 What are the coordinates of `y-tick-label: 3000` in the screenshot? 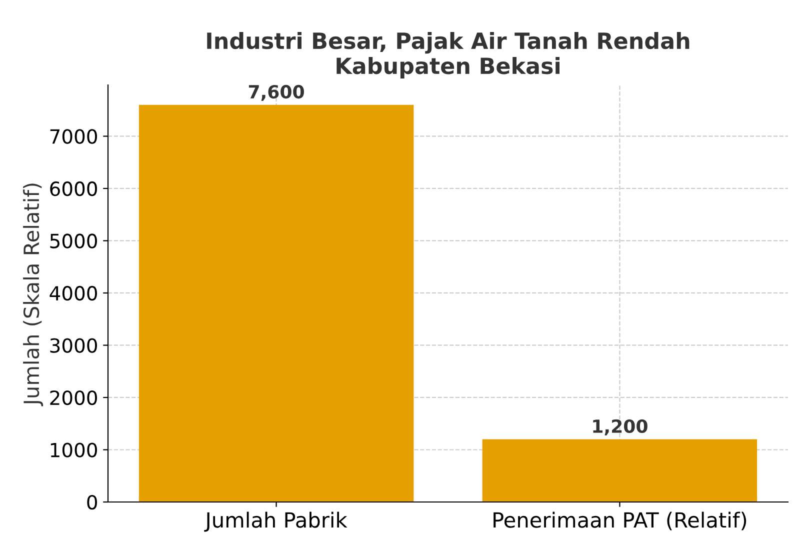 It's located at (73, 345).